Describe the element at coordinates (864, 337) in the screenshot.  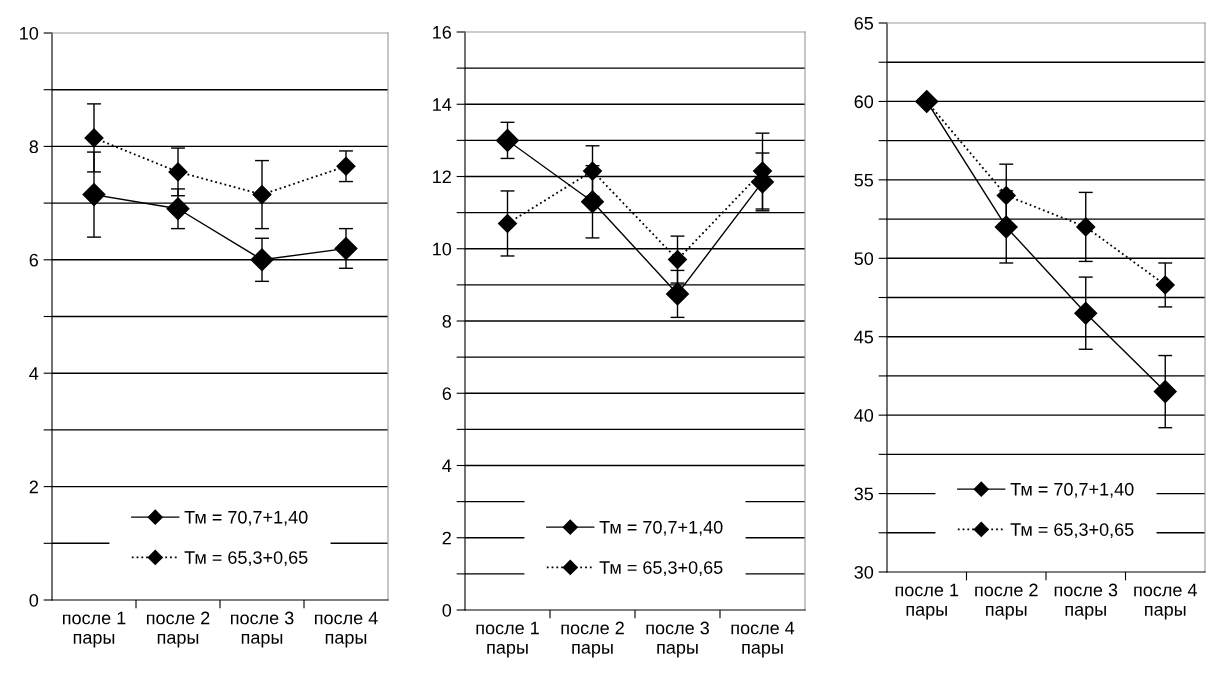
I see `y-tick-label: 45` at that location.